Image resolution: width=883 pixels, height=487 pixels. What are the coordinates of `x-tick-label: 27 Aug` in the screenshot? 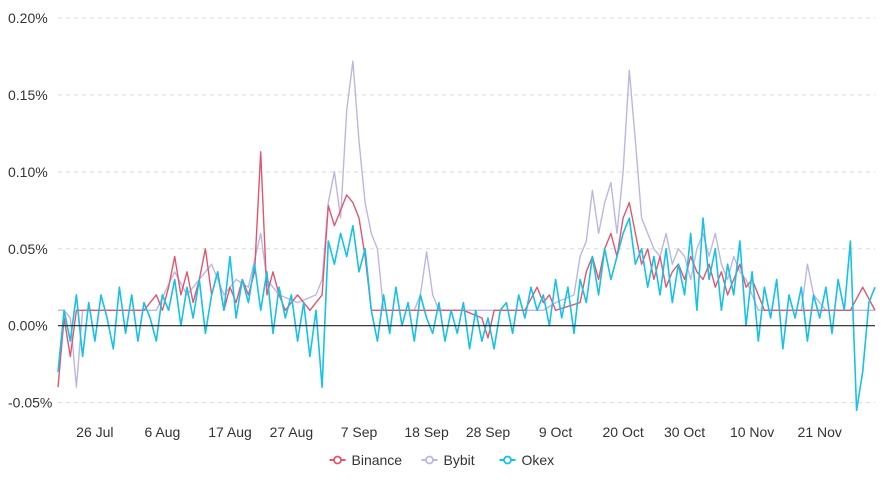 It's located at (292, 432).